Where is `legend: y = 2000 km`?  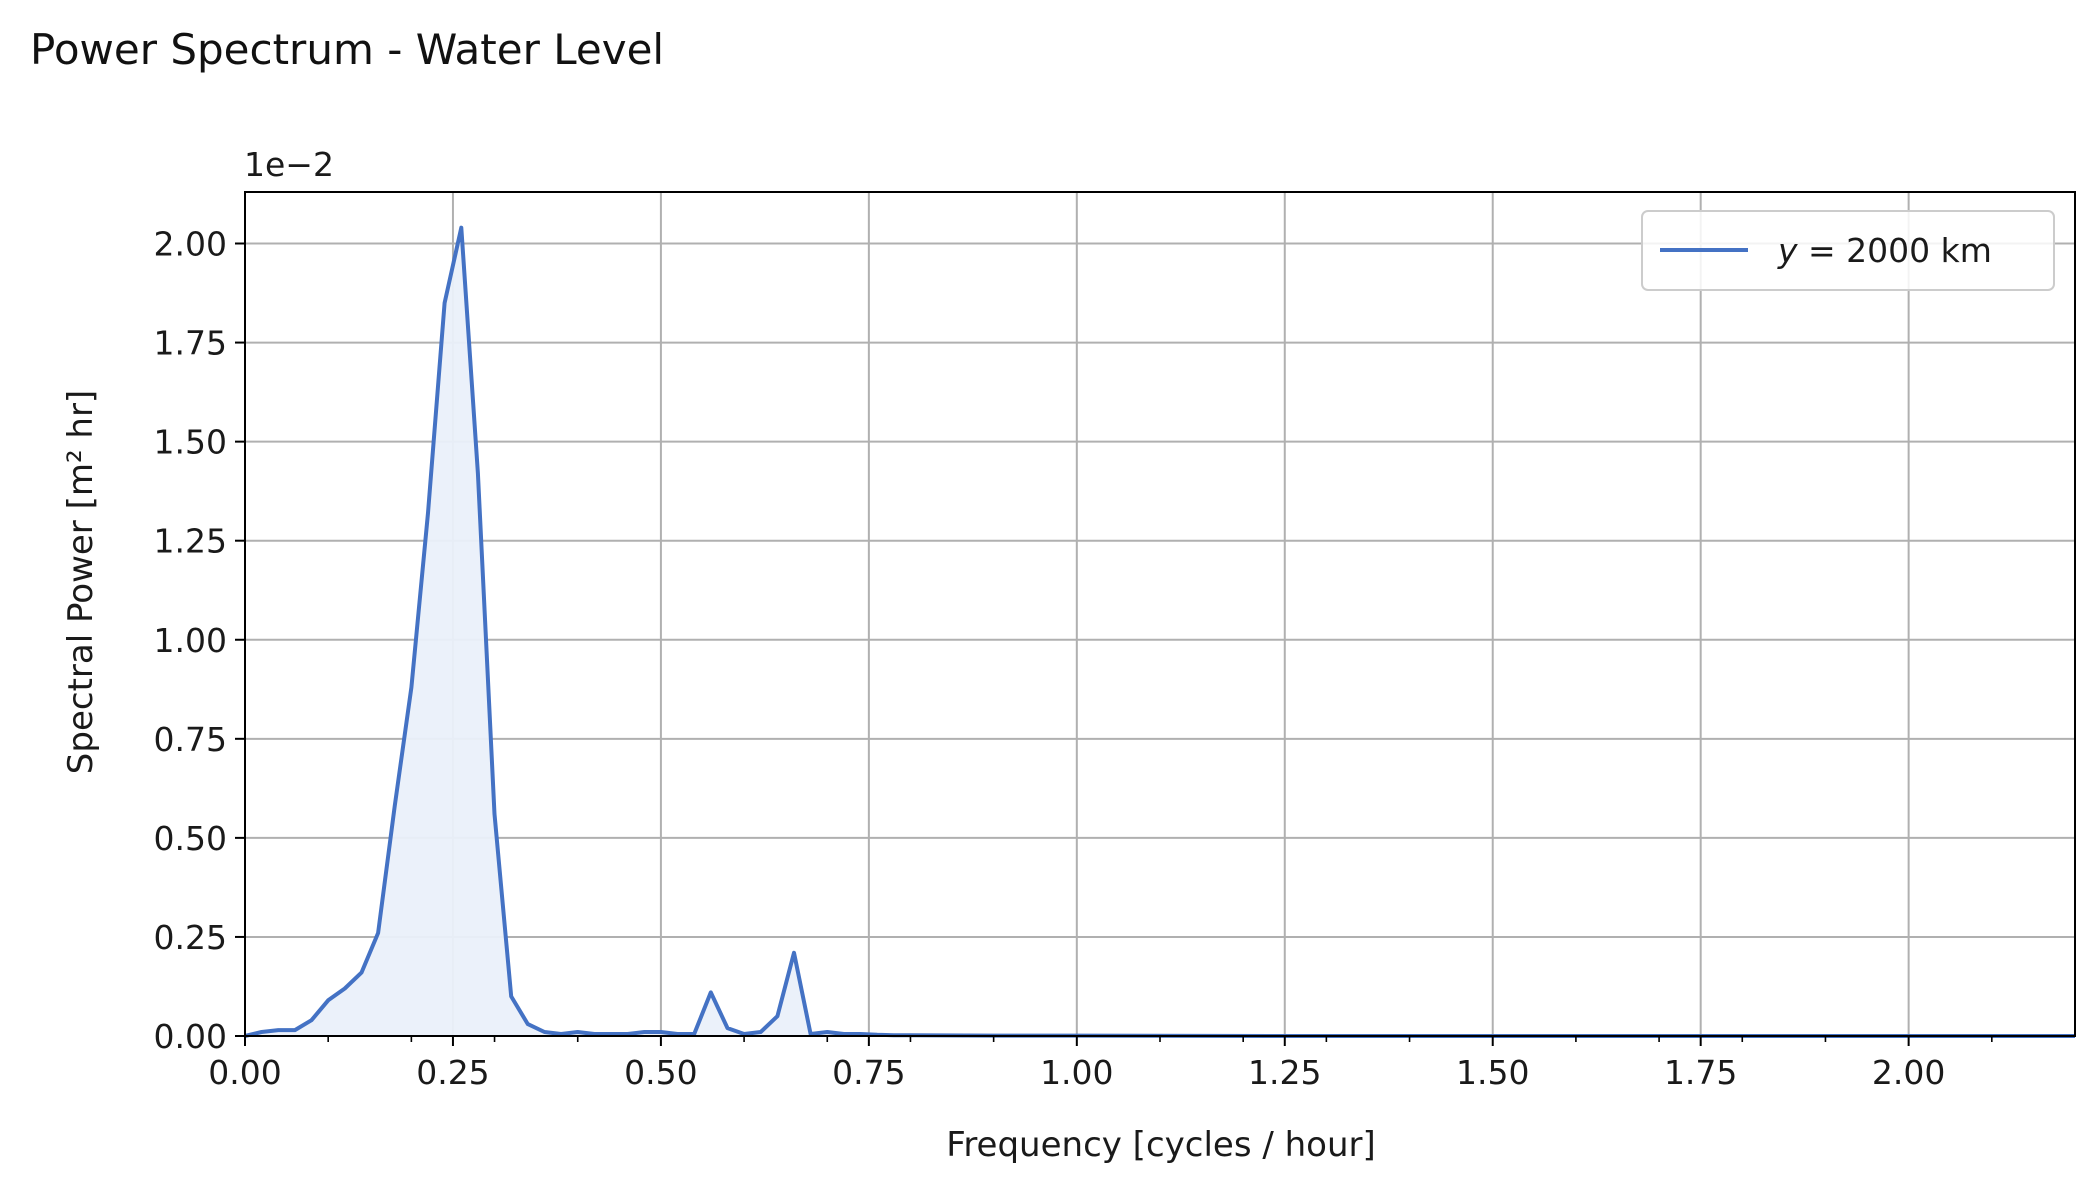
legend: y = 2000 km is located at coordinates (1848, 250).